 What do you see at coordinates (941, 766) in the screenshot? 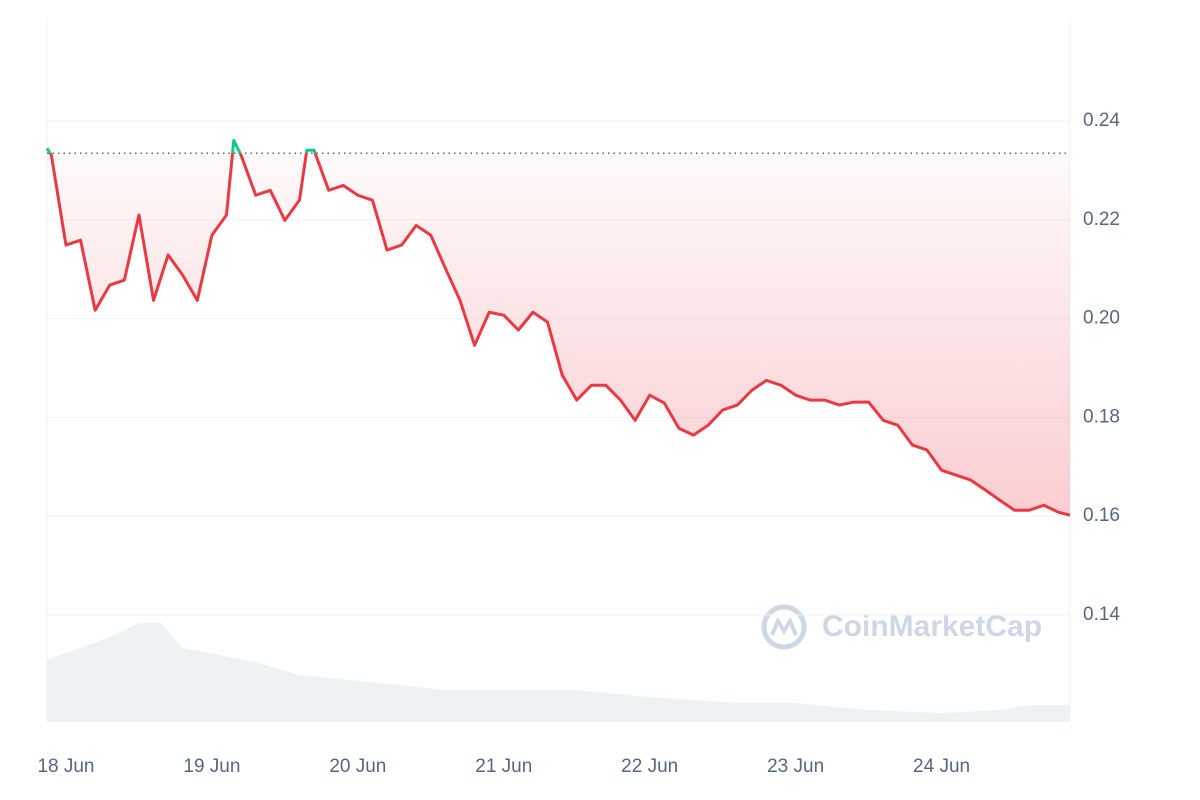
I see `x-tick-label: 24 Jun` at bounding box center [941, 766].